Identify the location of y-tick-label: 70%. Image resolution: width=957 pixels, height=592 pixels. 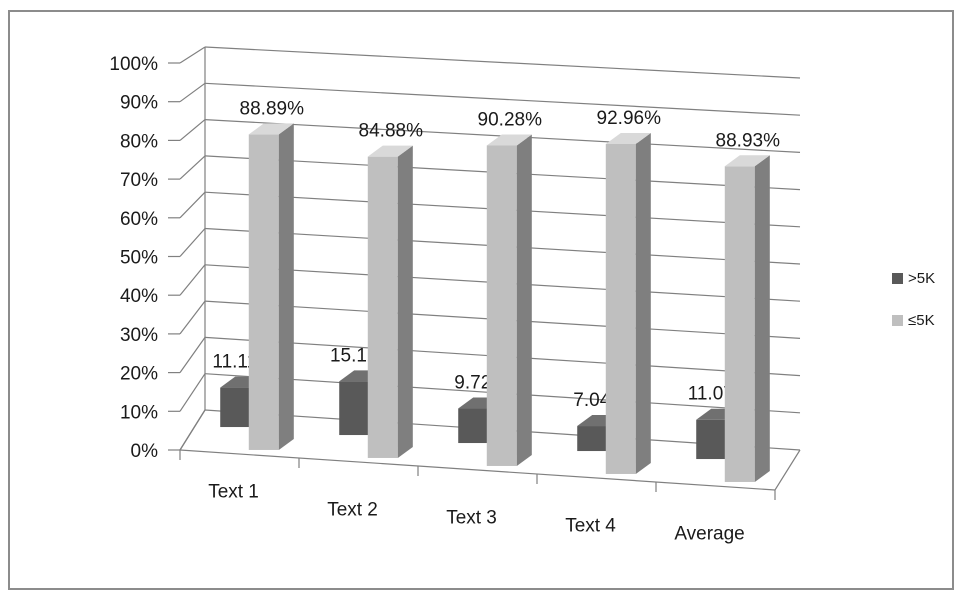
(139, 180).